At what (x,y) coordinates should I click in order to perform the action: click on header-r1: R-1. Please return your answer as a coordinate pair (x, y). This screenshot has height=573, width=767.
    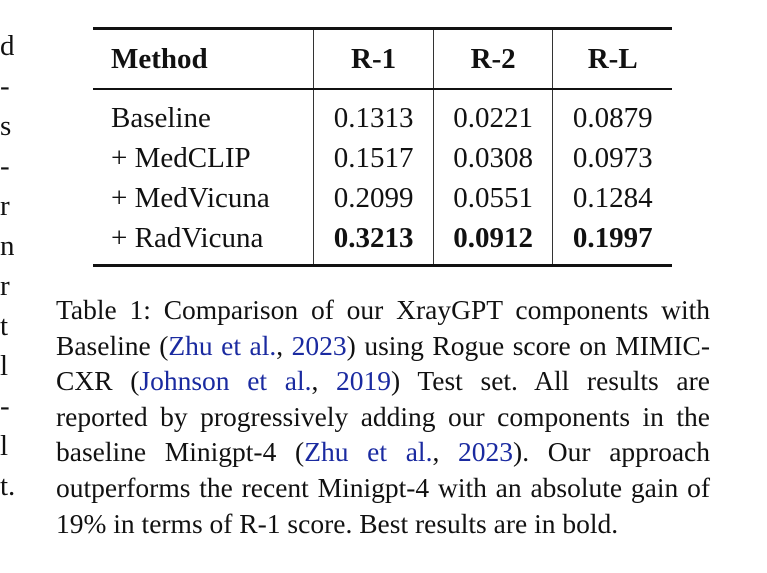
    Looking at the image, I should click on (373, 58).